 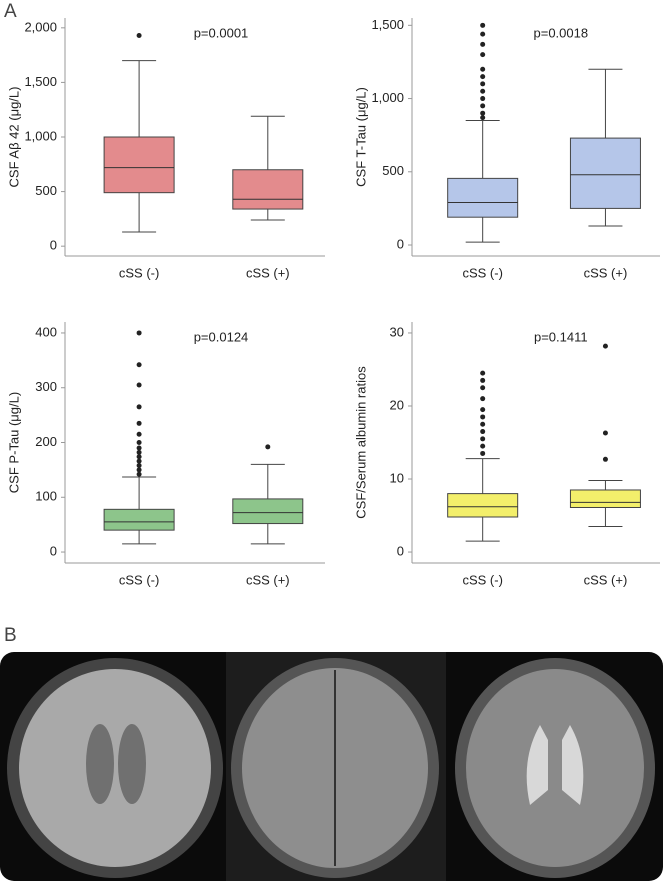 What do you see at coordinates (40, 26) in the screenshot?
I see `y-tick-label: 2,000` at bounding box center [40, 26].